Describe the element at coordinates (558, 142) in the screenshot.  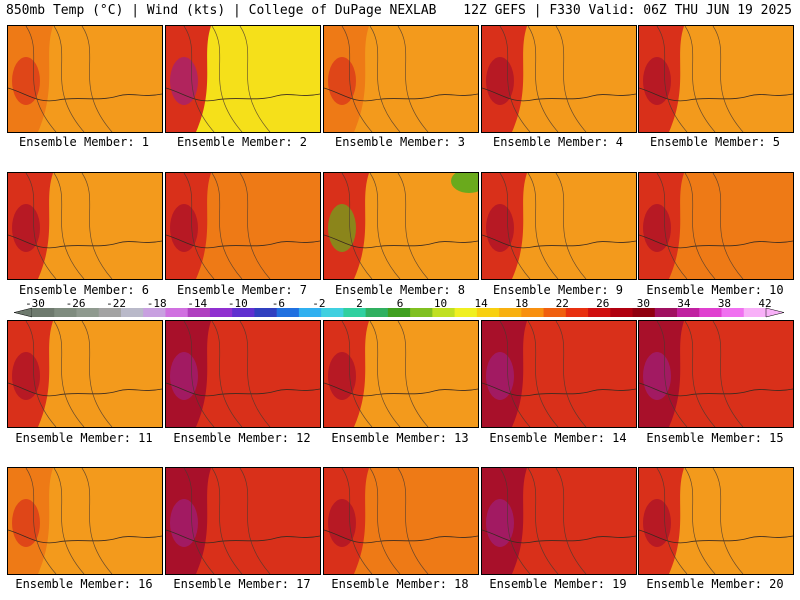
I see `ensemble-member-label: Ensemble Member: 4` at that location.